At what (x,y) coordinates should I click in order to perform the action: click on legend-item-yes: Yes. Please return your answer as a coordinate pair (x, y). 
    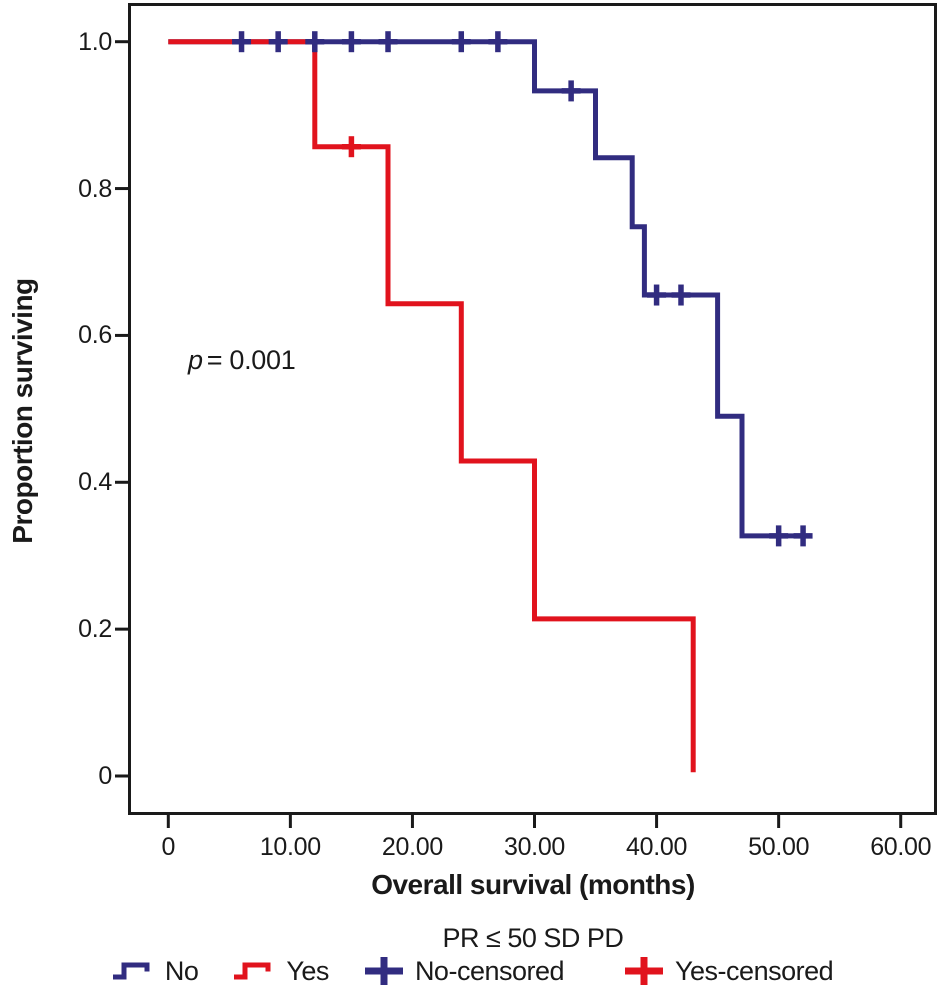
    Looking at the image, I should click on (280, 971).